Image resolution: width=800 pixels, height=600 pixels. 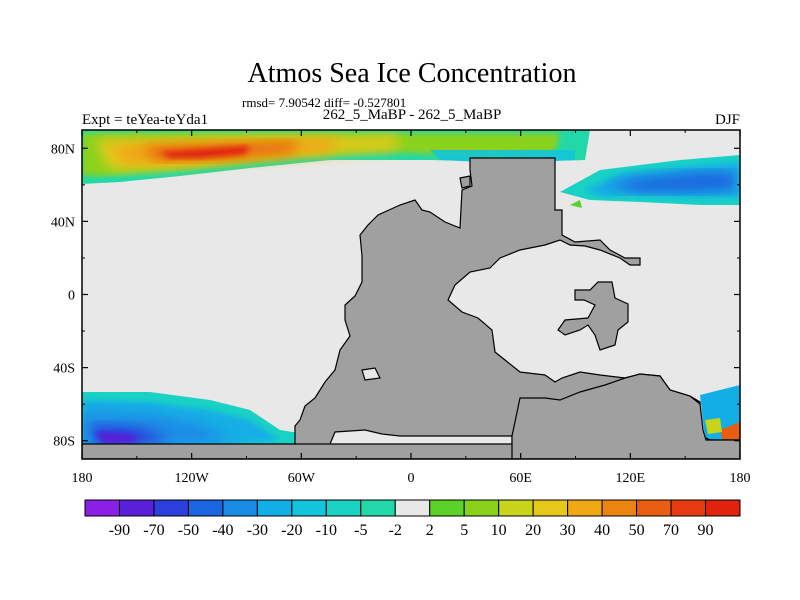 I want to click on y-tick-label: 80S, so click(x=64, y=442).